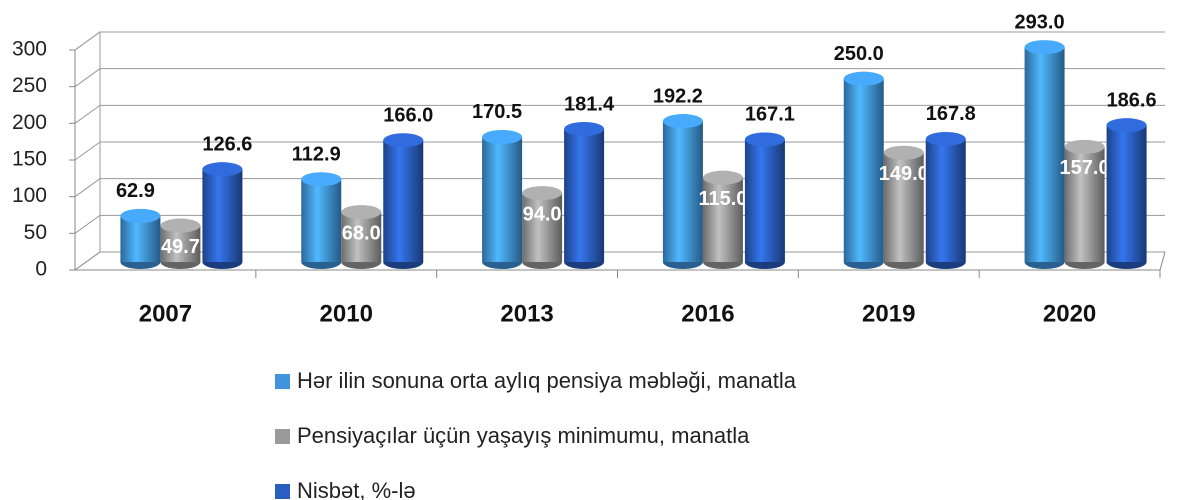  I want to click on value-label: 49.7, so click(180, 247).